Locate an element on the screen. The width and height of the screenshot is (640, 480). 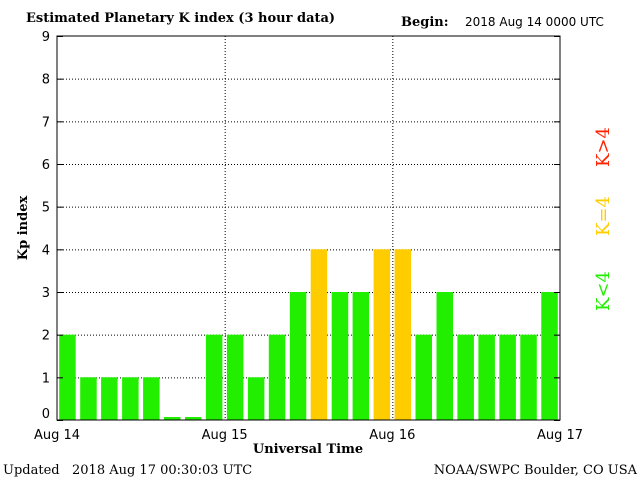
begin-value: 2018 Aug 14 0000 UTC is located at coordinates (534, 22).